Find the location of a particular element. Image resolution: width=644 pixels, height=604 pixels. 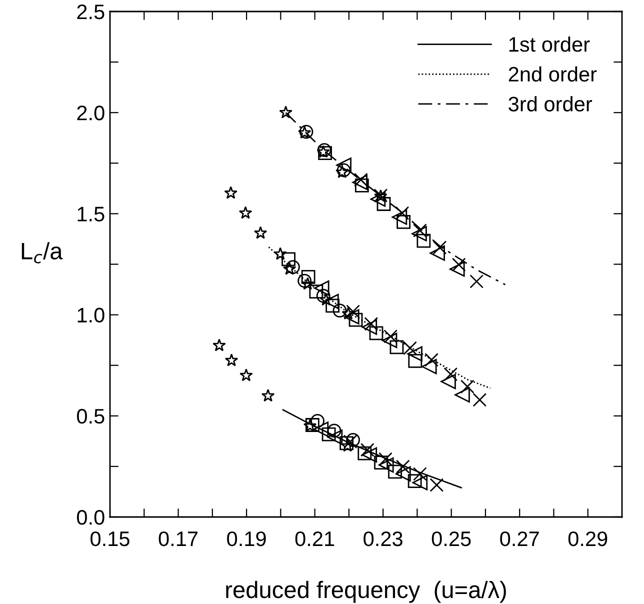

y-tick-label: 1.5 is located at coordinates (91, 214).